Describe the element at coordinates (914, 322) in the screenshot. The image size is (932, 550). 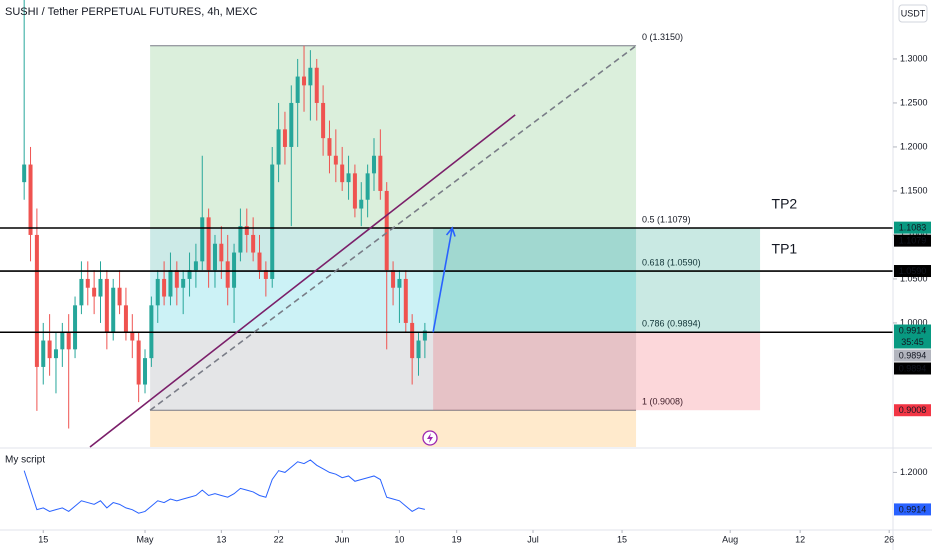
I see `y-tick-label: 1.0000` at that location.